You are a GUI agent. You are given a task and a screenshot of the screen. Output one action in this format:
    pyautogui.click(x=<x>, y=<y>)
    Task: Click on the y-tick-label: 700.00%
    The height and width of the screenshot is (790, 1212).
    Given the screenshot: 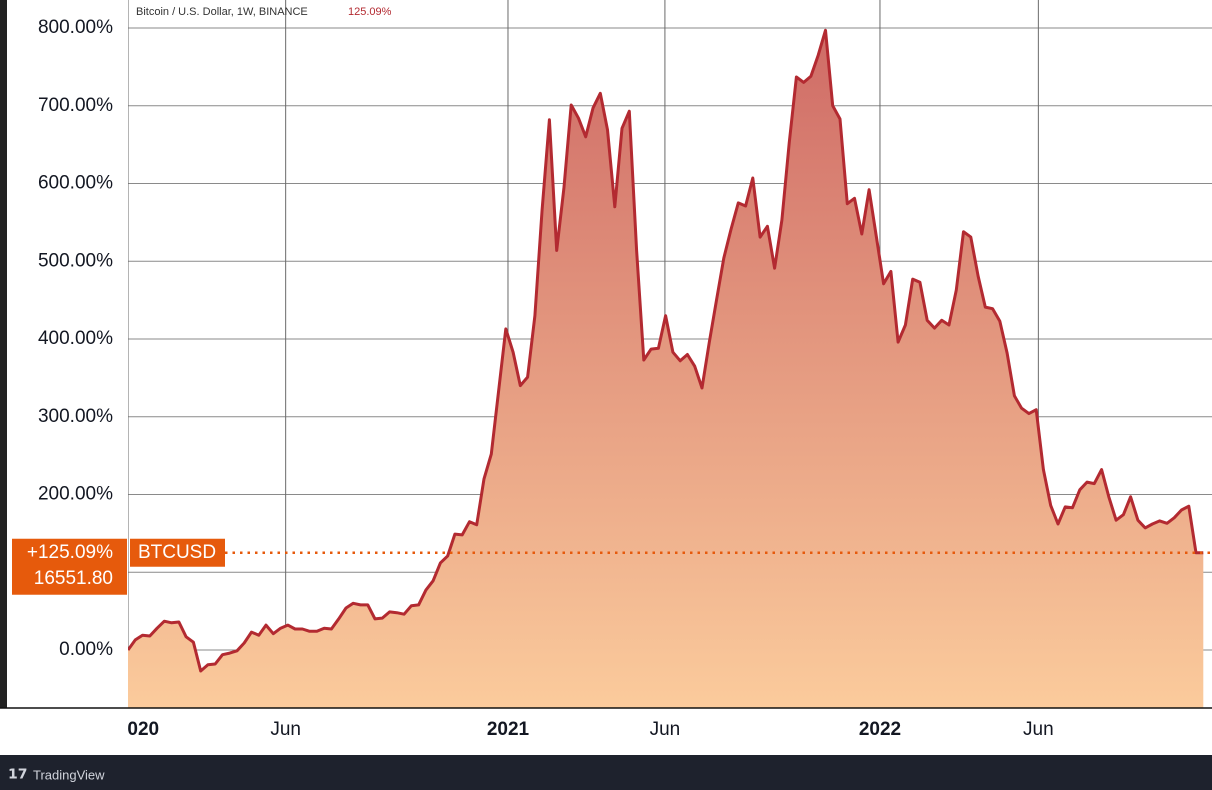 What is the action you would take?
    pyautogui.click(x=75, y=105)
    